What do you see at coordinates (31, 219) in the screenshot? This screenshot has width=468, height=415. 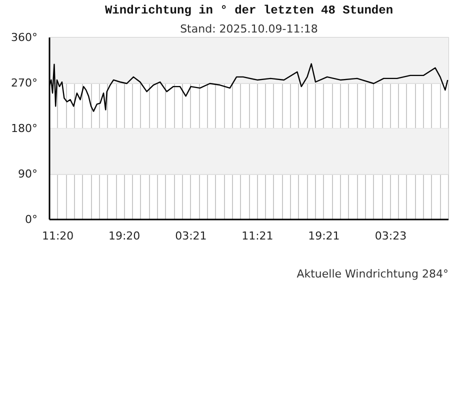 I see `y-tick-label: 0°` at bounding box center [31, 219].